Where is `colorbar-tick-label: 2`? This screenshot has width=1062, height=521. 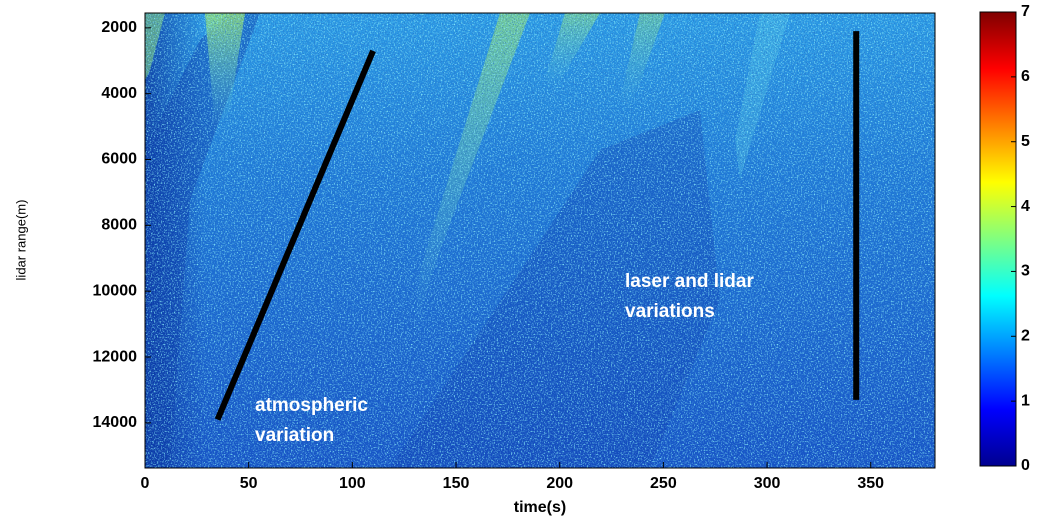
colorbar-tick-label: 2 is located at coordinates (1025, 336).